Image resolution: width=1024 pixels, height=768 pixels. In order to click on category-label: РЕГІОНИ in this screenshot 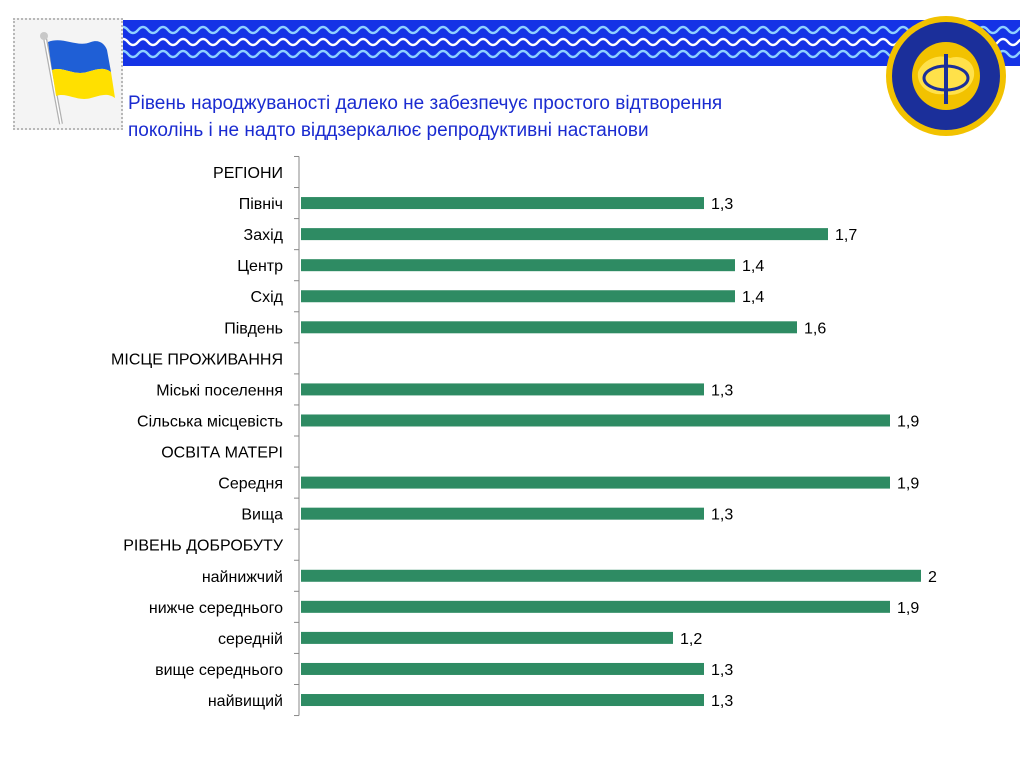, I will do `click(248, 173)`.